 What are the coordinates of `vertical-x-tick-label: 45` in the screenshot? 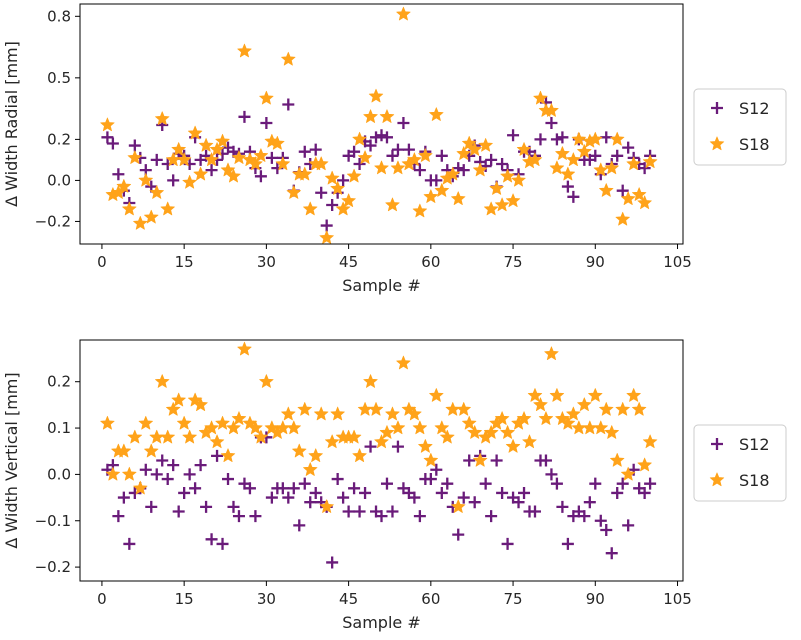 It's located at (348, 599).